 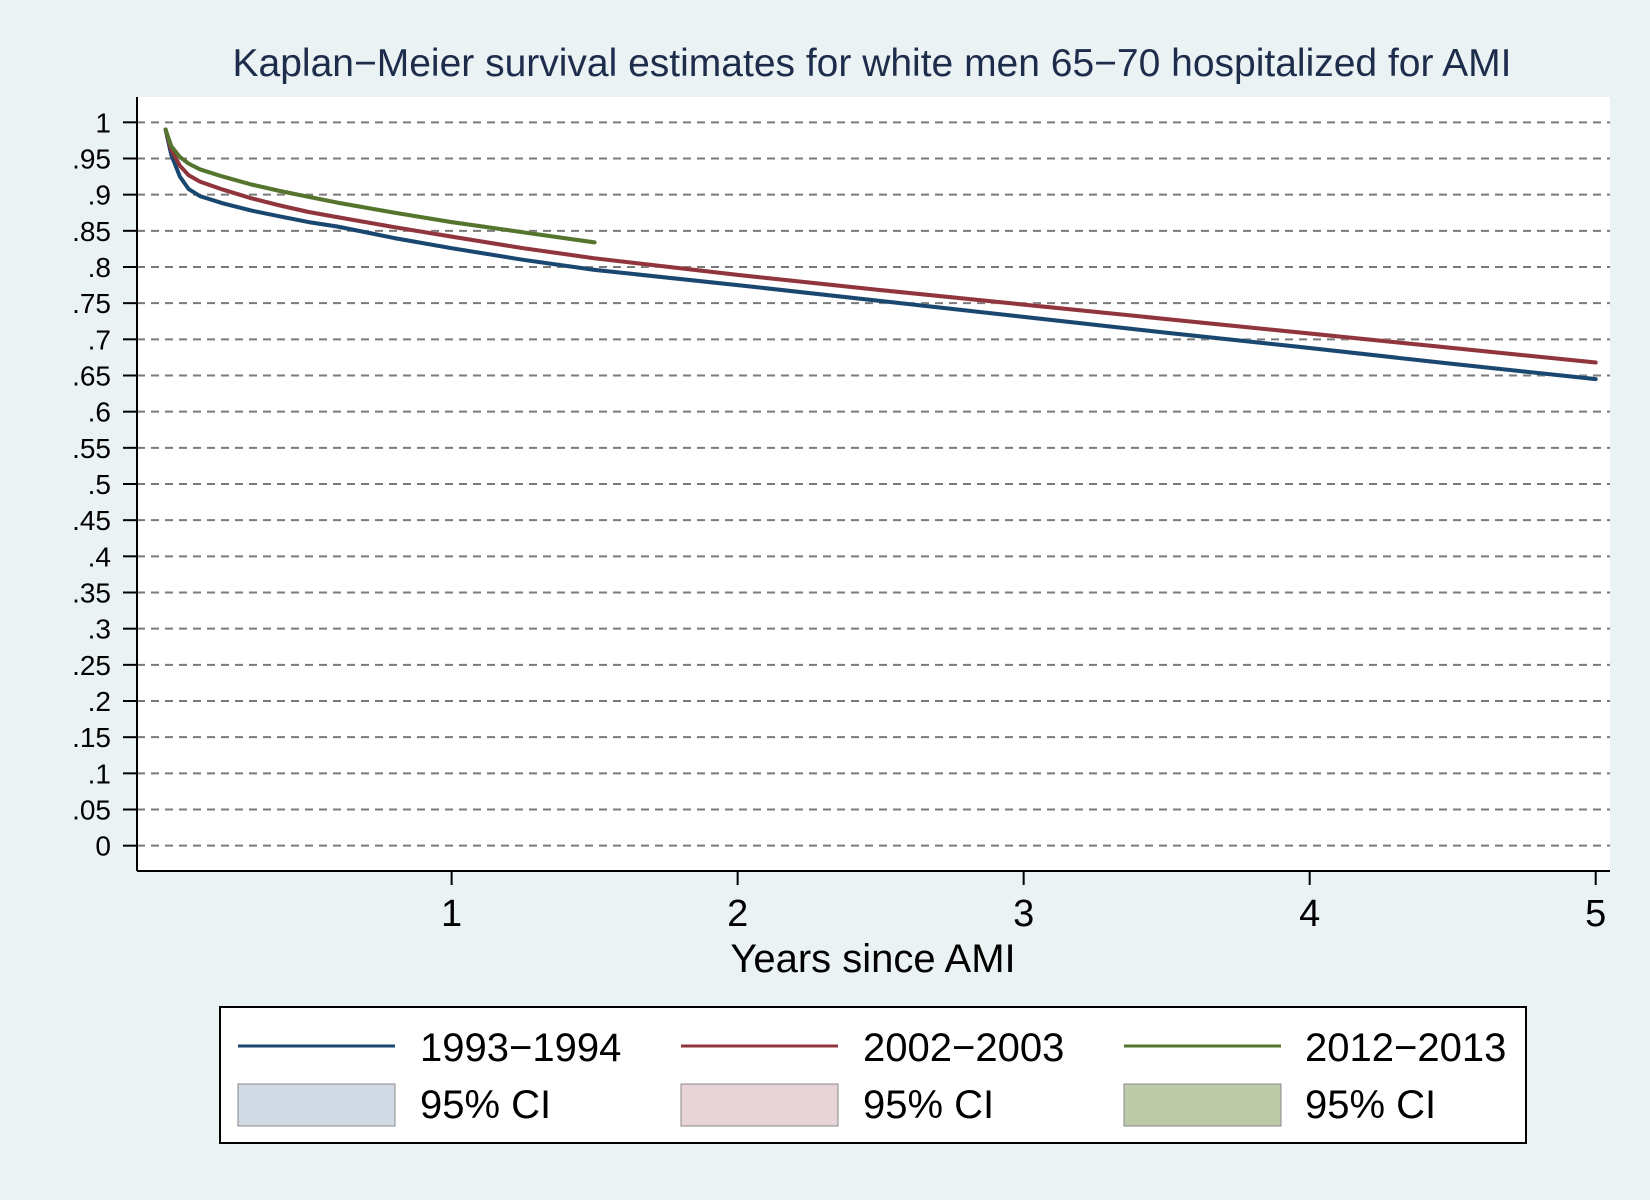 What do you see at coordinates (91, 231) in the screenshot?
I see `y-tick-label: .85` at bounding box center [91, 231].